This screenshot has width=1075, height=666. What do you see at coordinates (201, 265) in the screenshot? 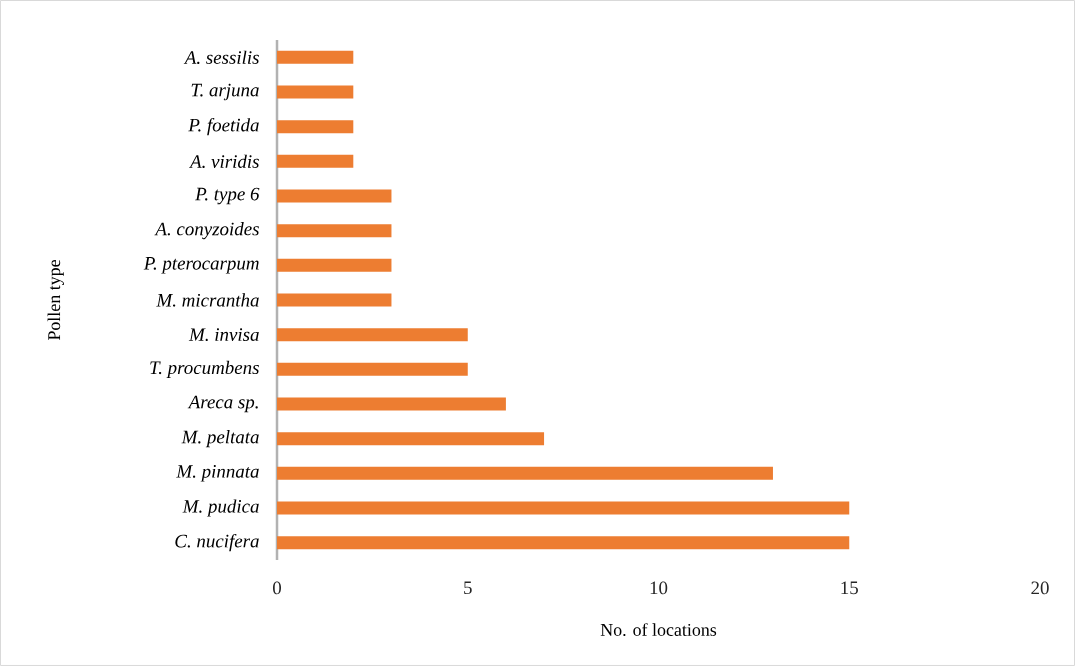
I see `y-tick-label: P. pterocarpum` at bounding box center [201, 265].